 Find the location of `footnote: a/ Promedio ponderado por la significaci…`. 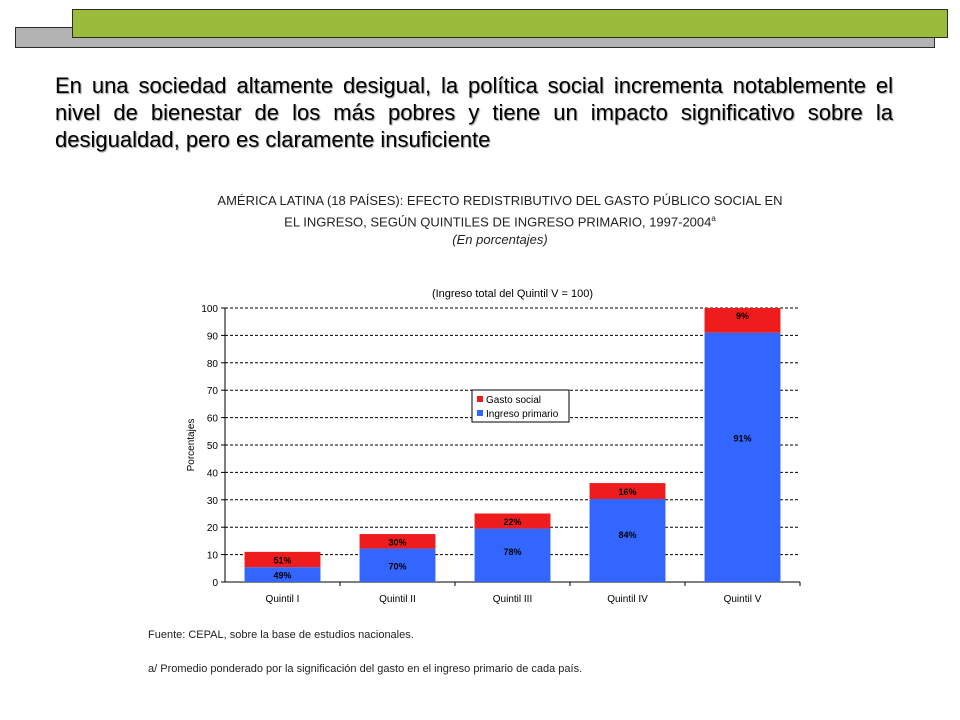

footnote: a/ Promedio ponderado por la significaci… is located at coordinates (365, 669).